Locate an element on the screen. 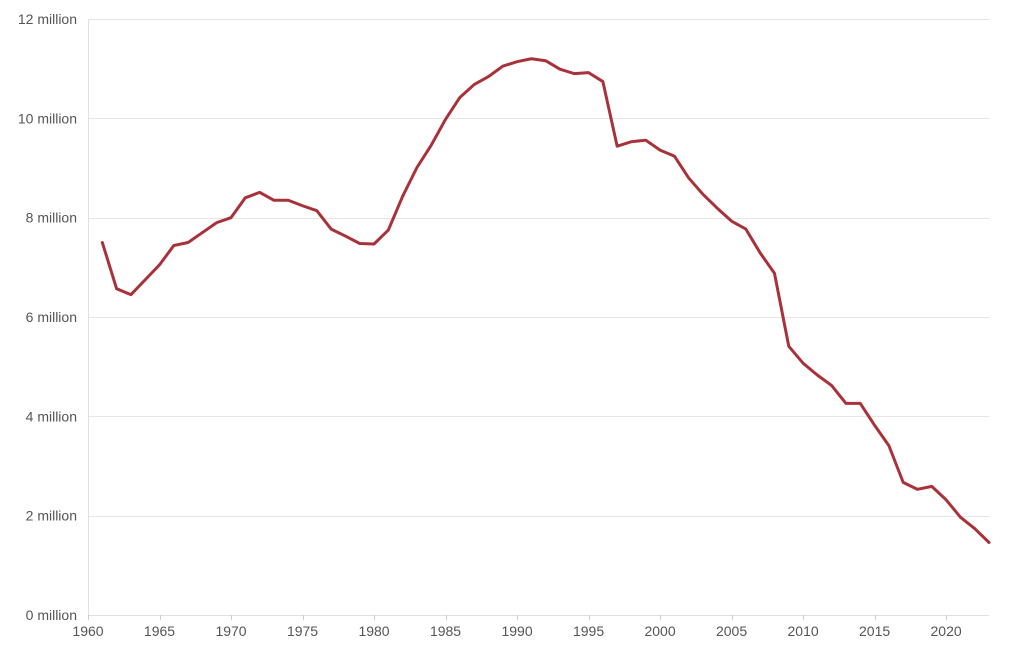  x-tick-label: 1980 is located at coordinates (373, 631).